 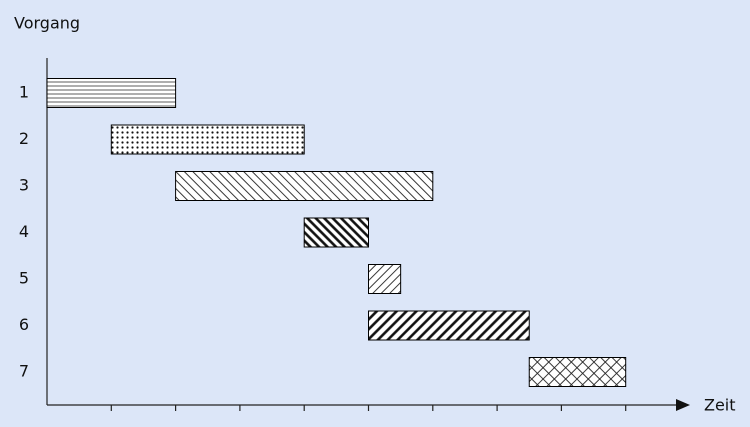 What do you see at coordinates (24, 371) in the screenshot?
I see `y-tick-label: 7` at bounding box center [24, 371].